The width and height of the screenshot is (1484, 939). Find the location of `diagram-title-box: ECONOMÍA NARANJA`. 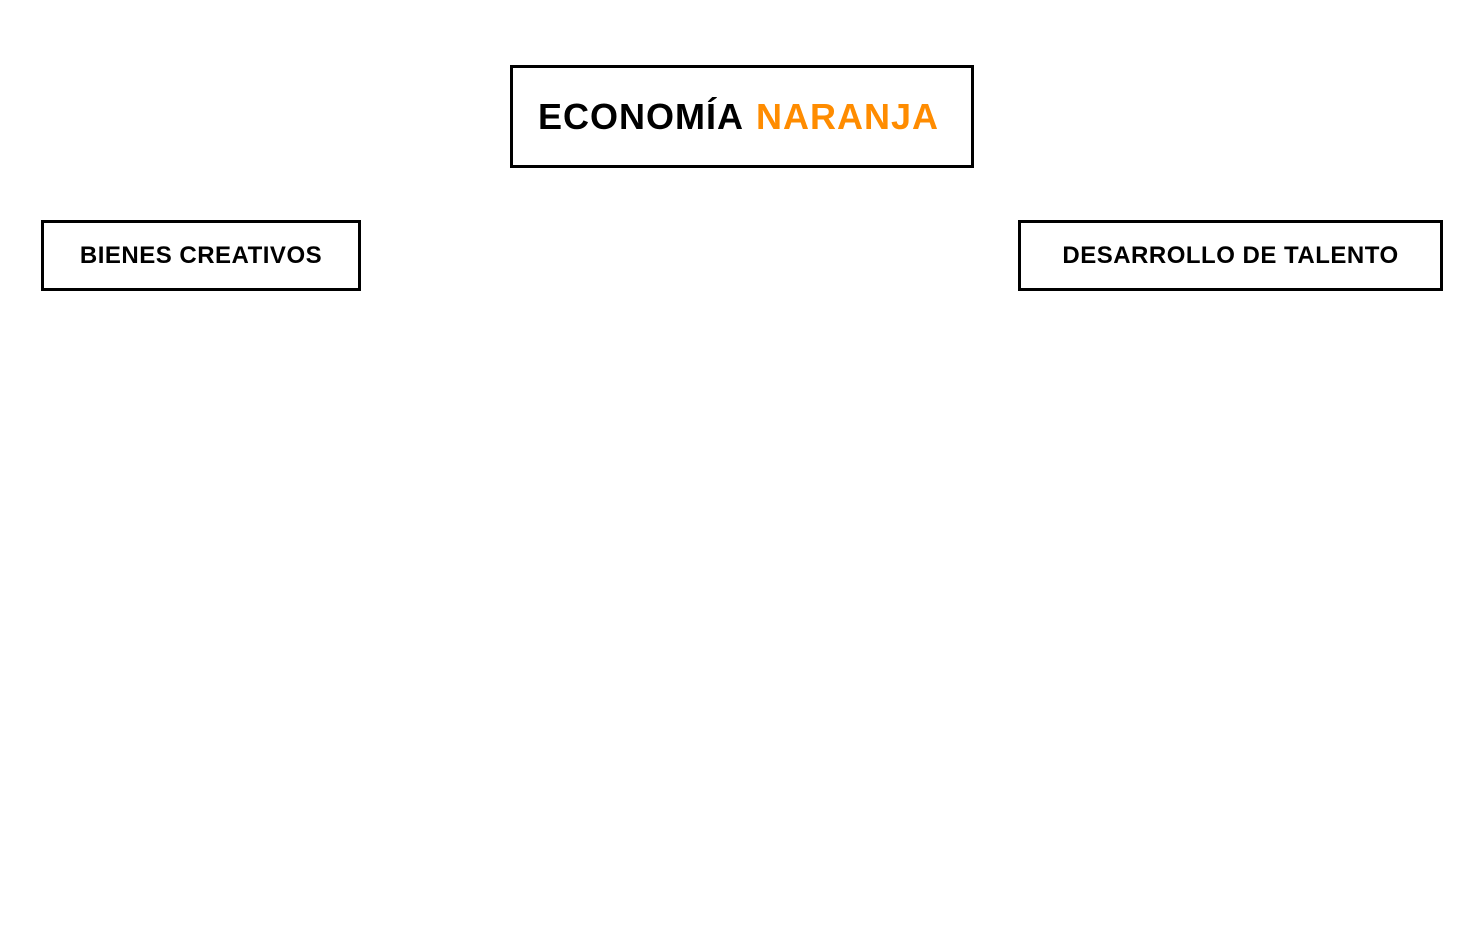

diagram-title-box: ECONOMÍA NARANJA is located at coordinates (742, 116).